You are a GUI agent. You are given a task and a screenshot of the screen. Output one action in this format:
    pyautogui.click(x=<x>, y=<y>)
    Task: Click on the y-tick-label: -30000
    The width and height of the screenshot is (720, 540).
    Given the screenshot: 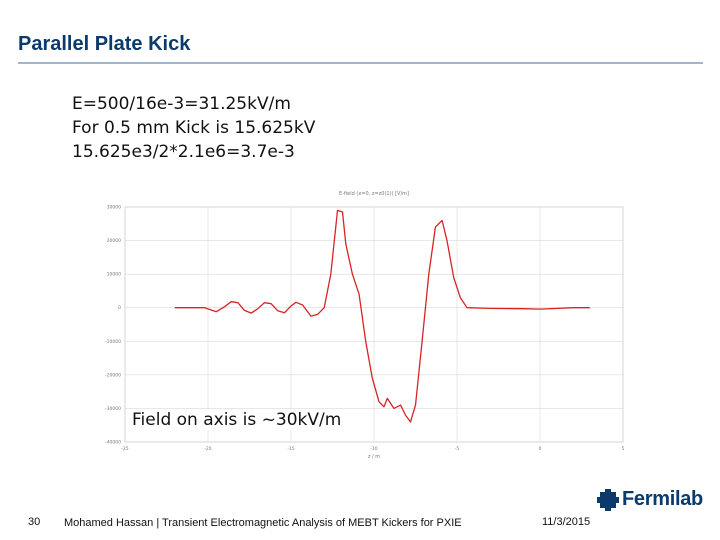 What is the action you would take?
    pyautogui.click(x=113, y=409)
    